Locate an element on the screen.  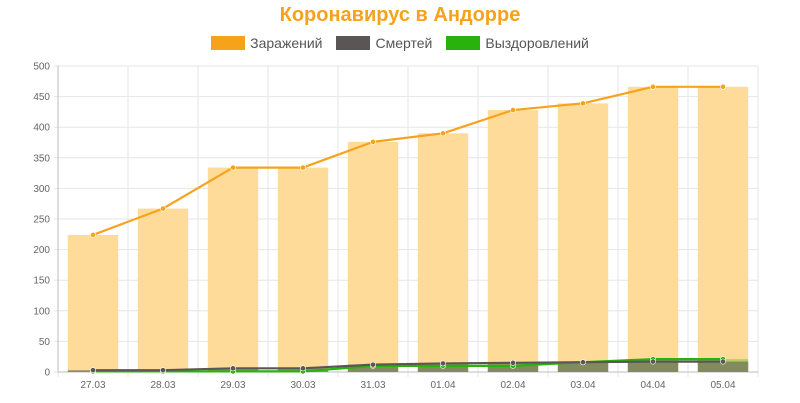
y-tick-label: 500 is located at coordinates (41, 67).